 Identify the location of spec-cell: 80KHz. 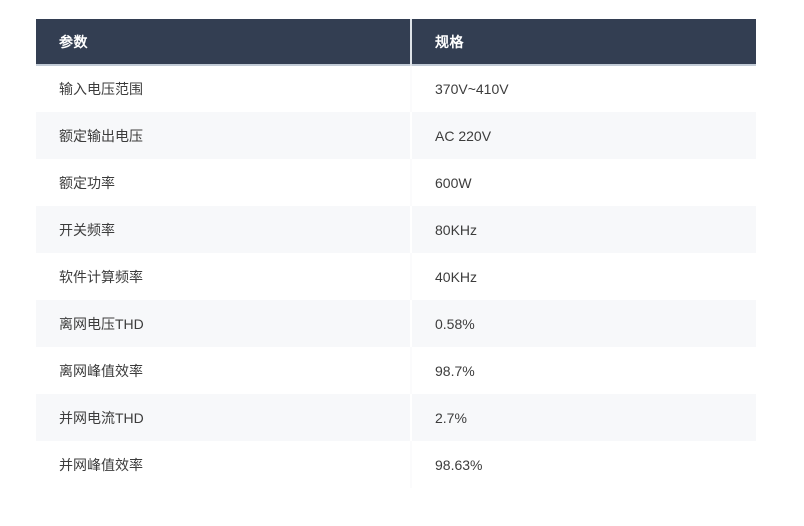
(583, 229).